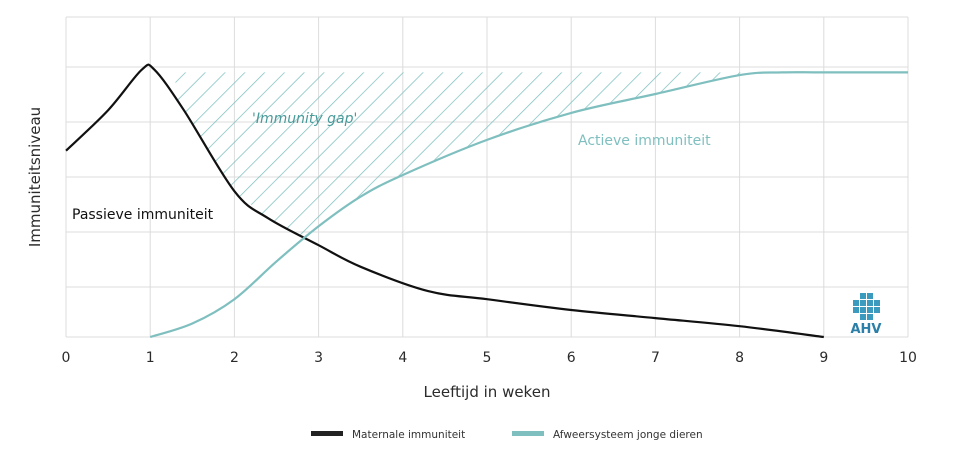 The width and height of the screenshot is (978, 459). What do you see at coordinates (234, 358) in the screenshot?
I see `x-tick-label: 2` at bounding box center [234, 358].